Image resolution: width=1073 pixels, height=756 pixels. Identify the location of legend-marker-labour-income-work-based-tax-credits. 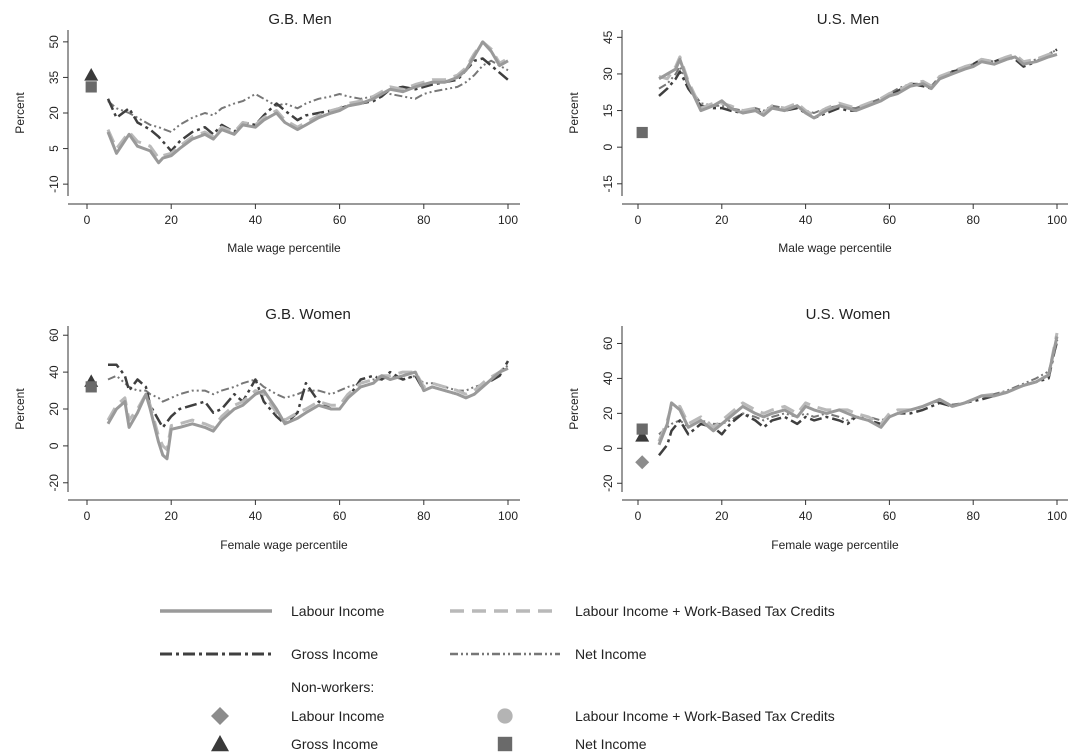
(505, 716).